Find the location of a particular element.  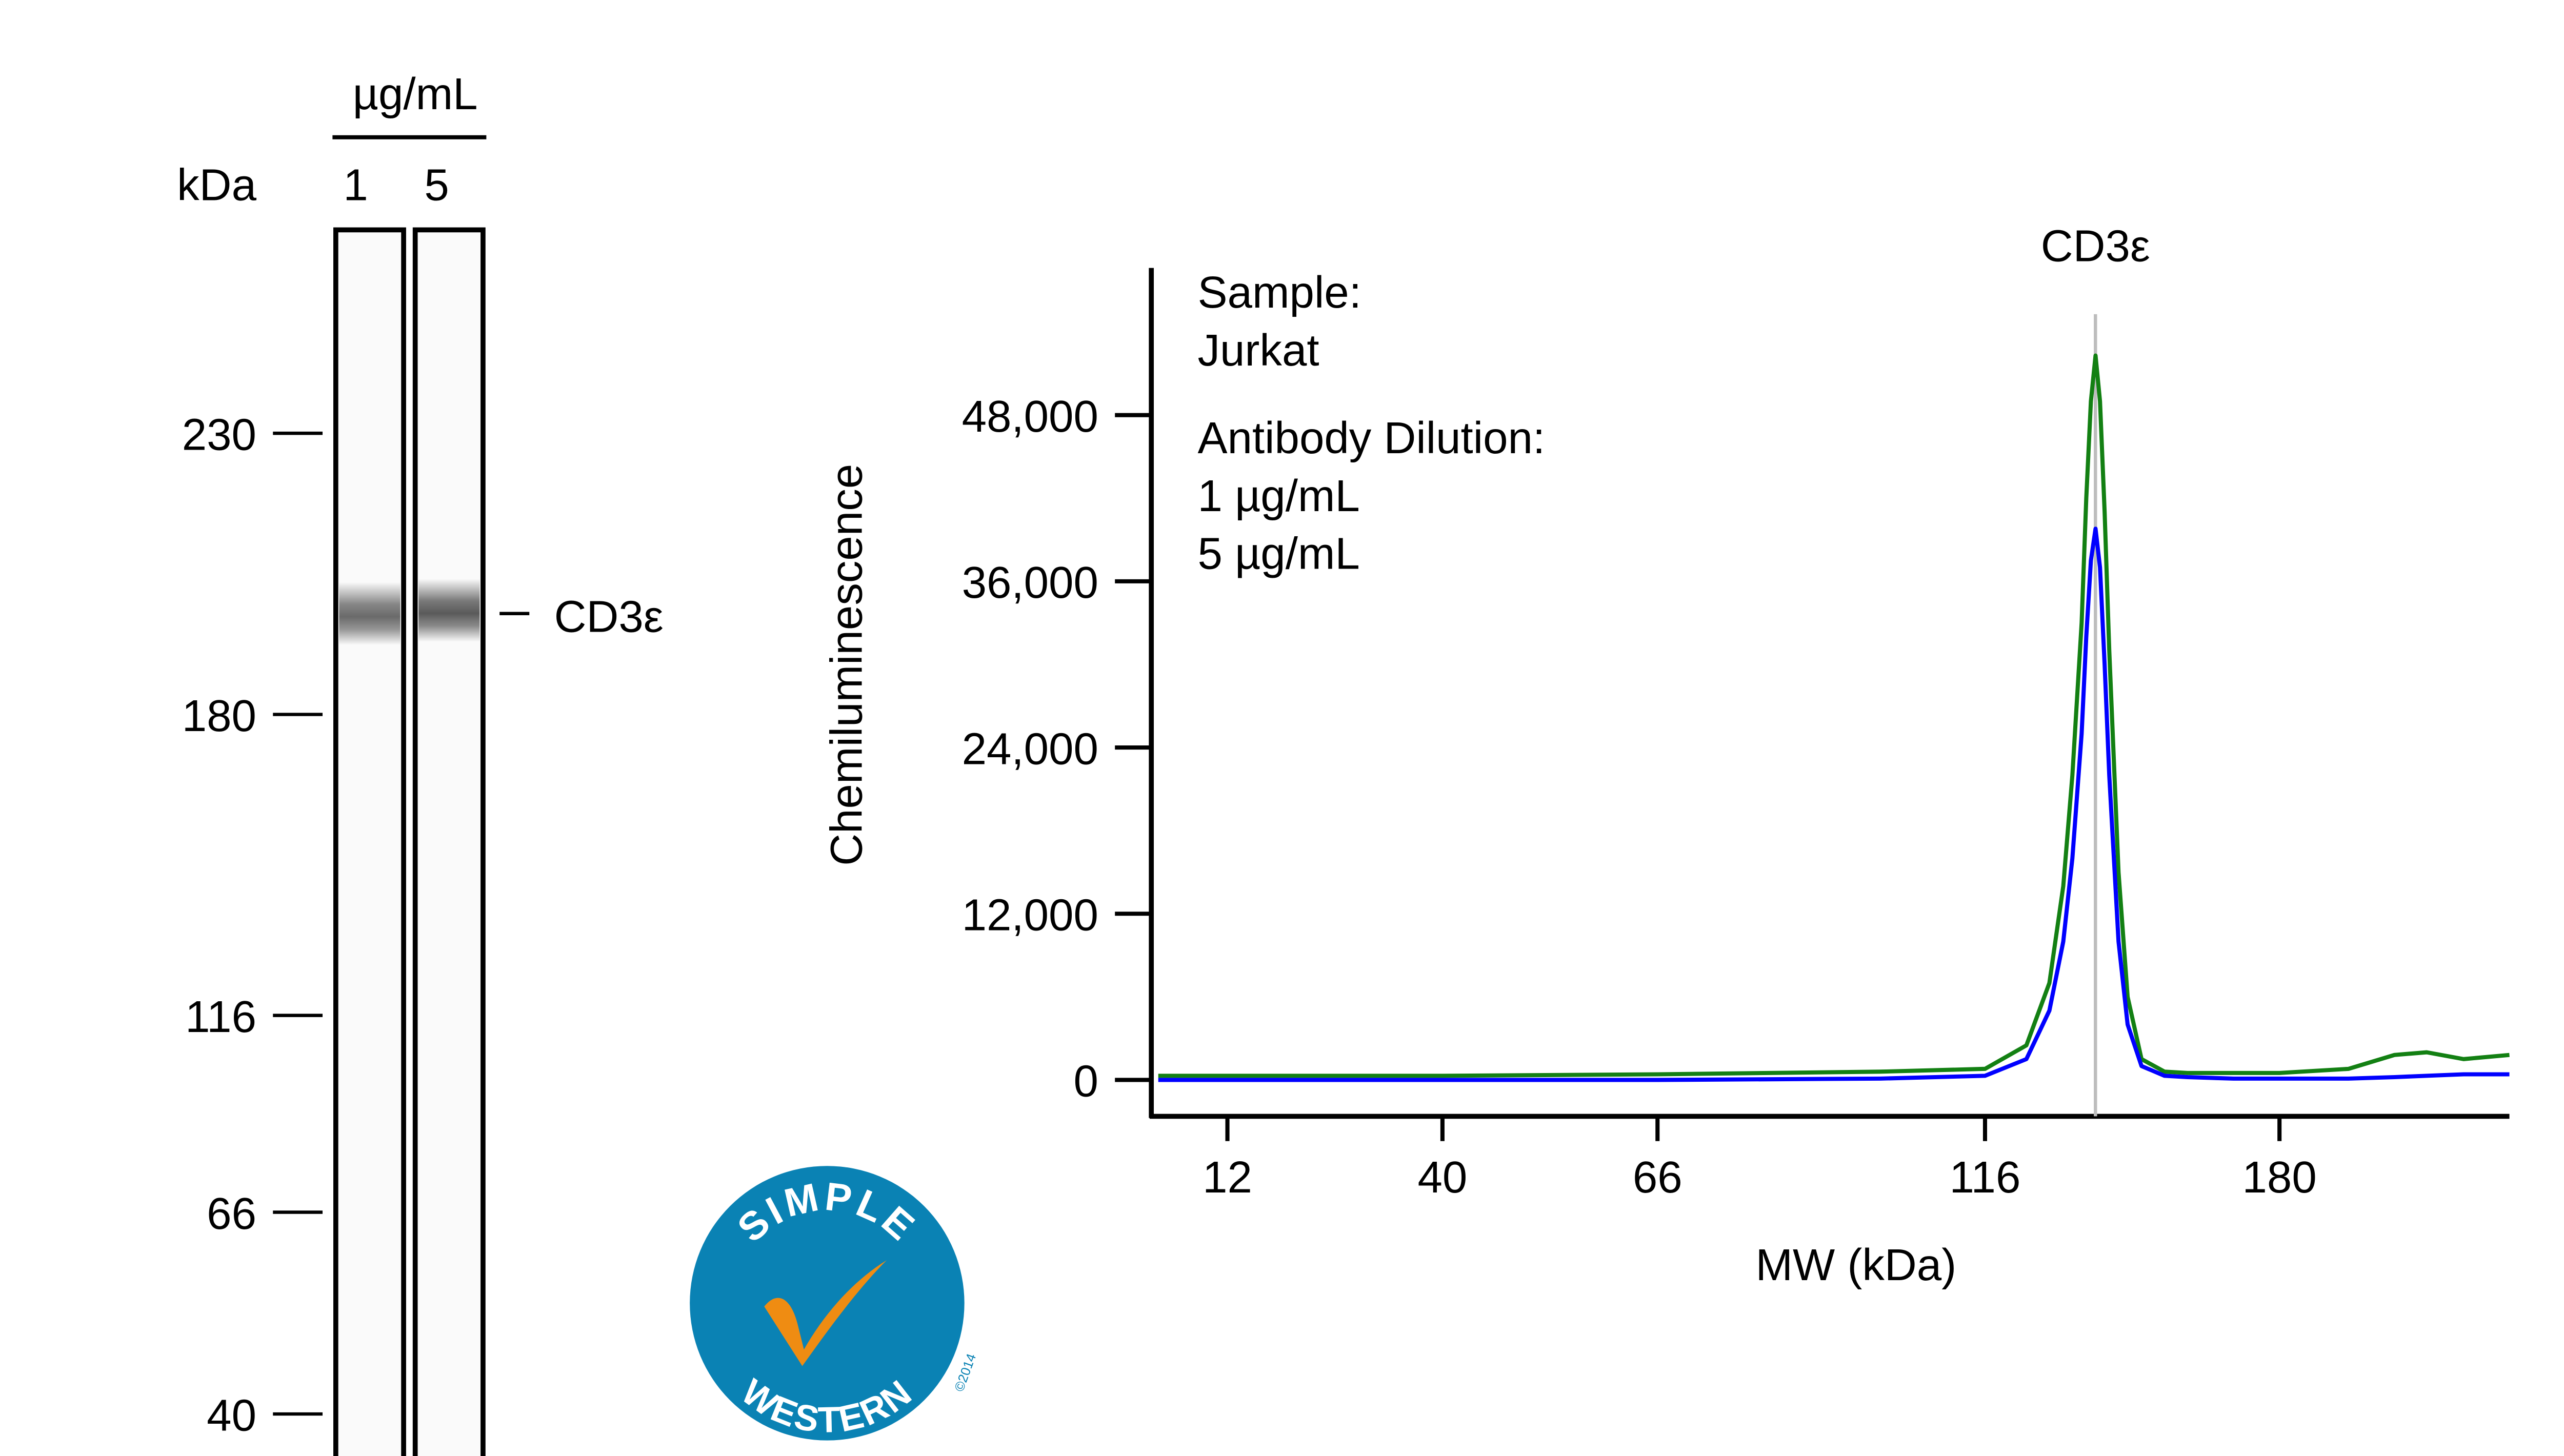

marker-label-40: 40 is located at coordinates (231, 1415).